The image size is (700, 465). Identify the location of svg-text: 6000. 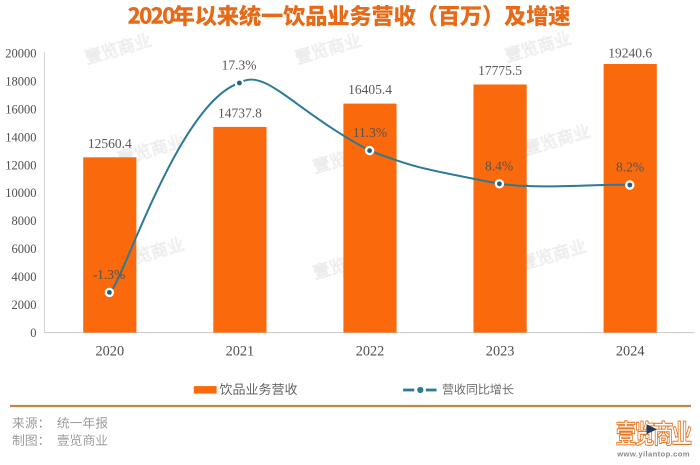
(24, 249).